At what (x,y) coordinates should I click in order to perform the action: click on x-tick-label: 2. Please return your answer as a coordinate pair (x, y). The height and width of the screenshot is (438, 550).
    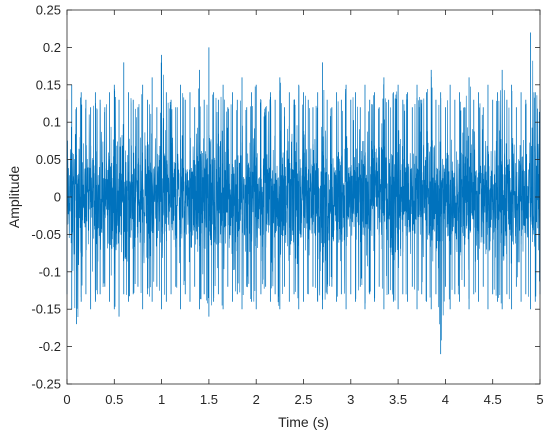
    Looking at the image, I should click on (256, 399).